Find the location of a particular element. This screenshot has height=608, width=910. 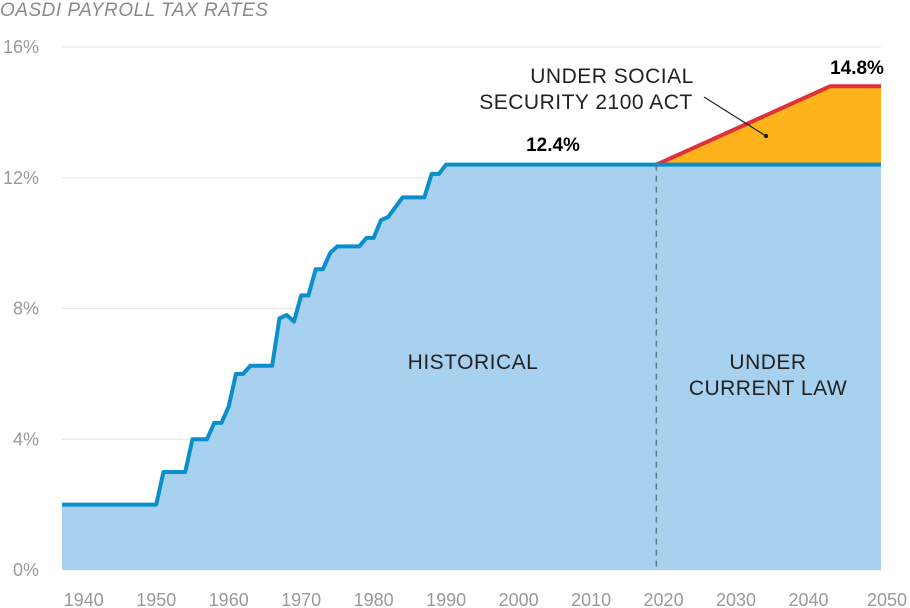

act-area is located at coordinates (768, 125).